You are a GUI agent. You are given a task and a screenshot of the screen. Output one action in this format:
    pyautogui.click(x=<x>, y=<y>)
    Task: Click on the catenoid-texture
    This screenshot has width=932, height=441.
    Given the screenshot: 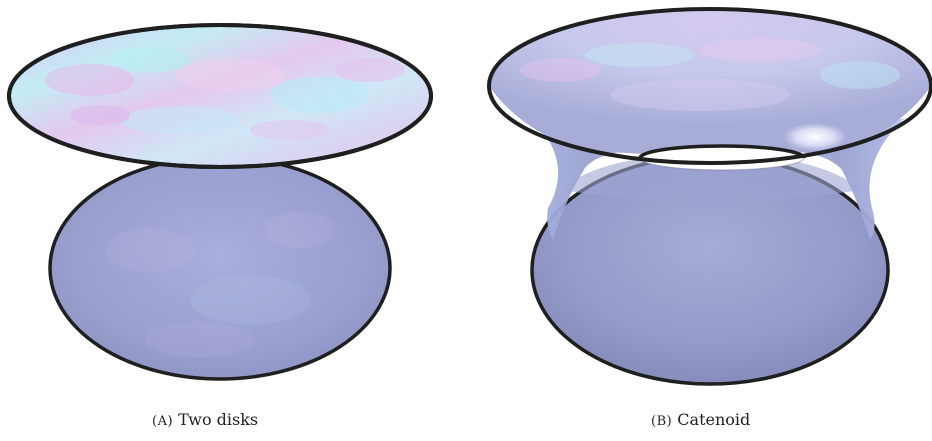 What is the action you would take?
    pyautogui.click(x=710, y=74)
    